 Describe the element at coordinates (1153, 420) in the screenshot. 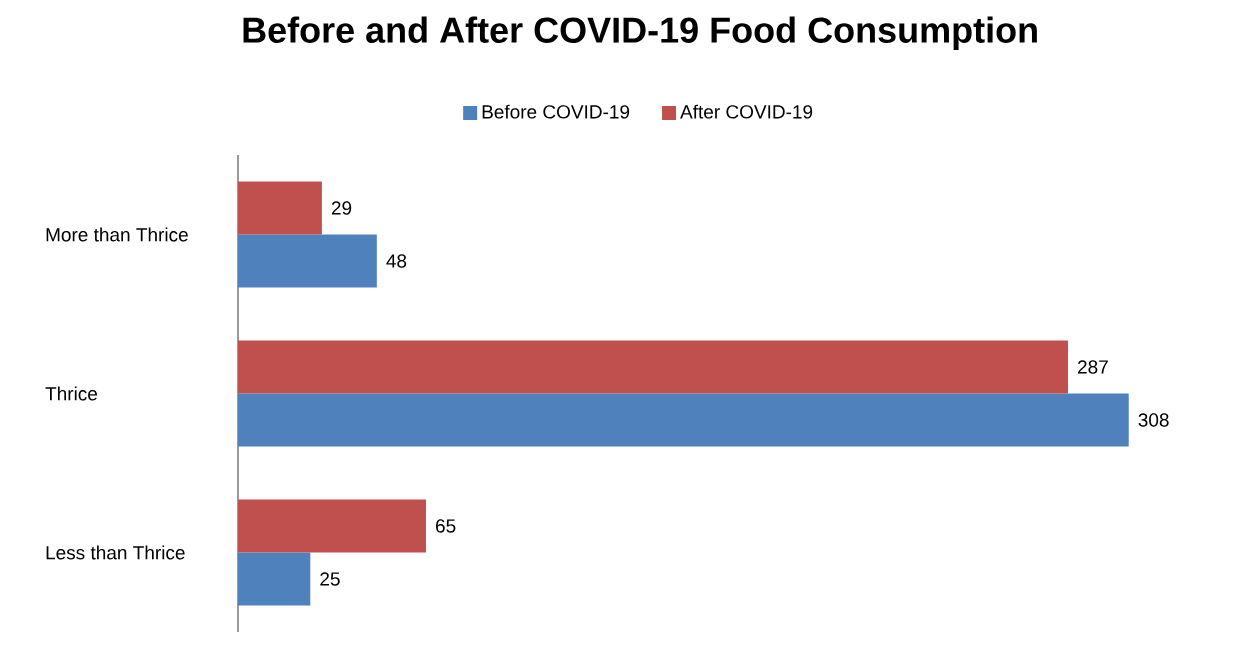

I see `data-label: 308` at that location.